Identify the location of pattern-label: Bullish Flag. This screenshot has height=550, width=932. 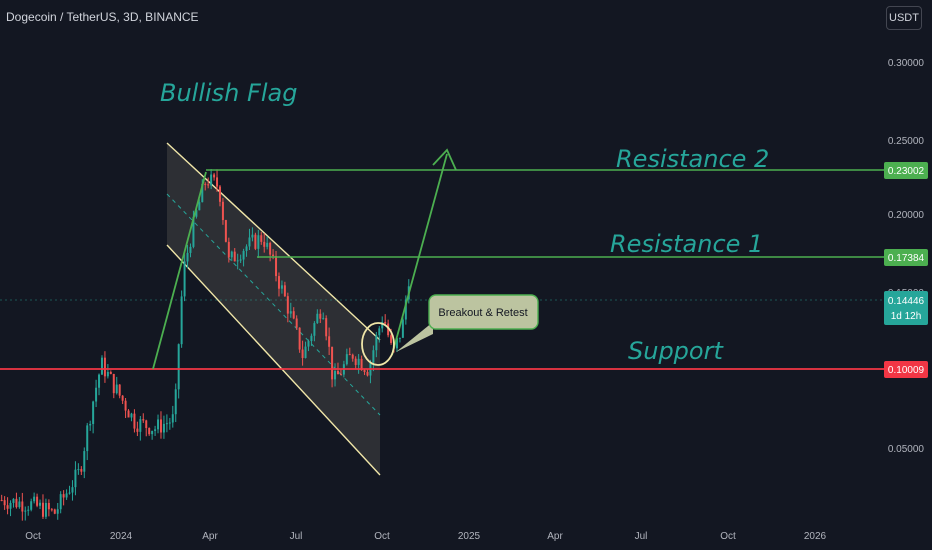
(228, 93).